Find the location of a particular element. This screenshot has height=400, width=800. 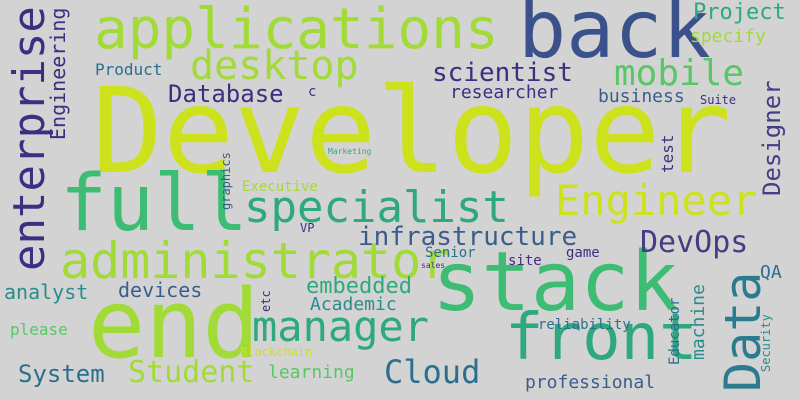

word-graphics: graphics is located at coordinates (226, 181).